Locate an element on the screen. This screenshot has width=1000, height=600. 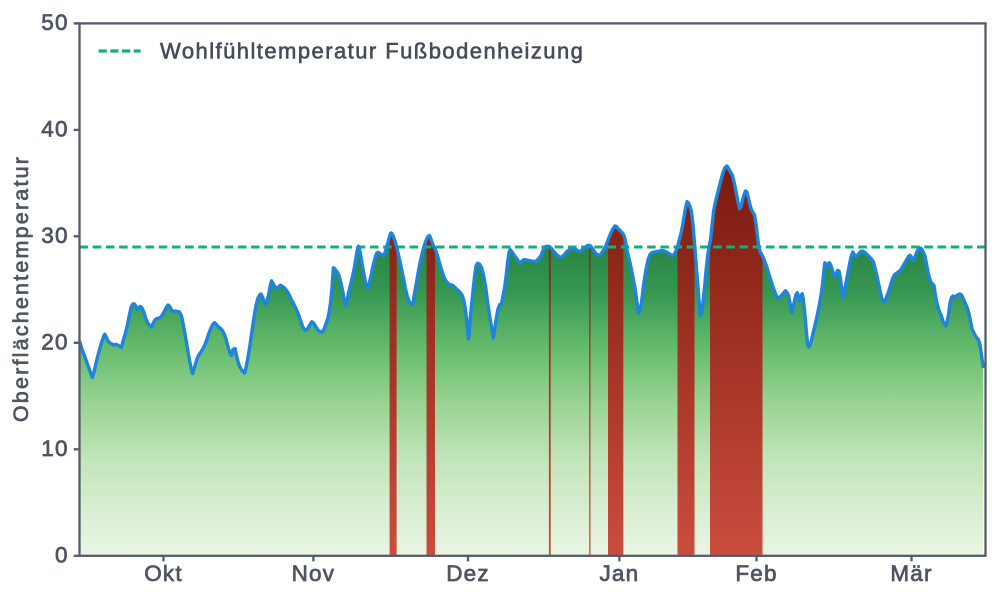
svg-text: Mär is located at coordinates (911, 573).